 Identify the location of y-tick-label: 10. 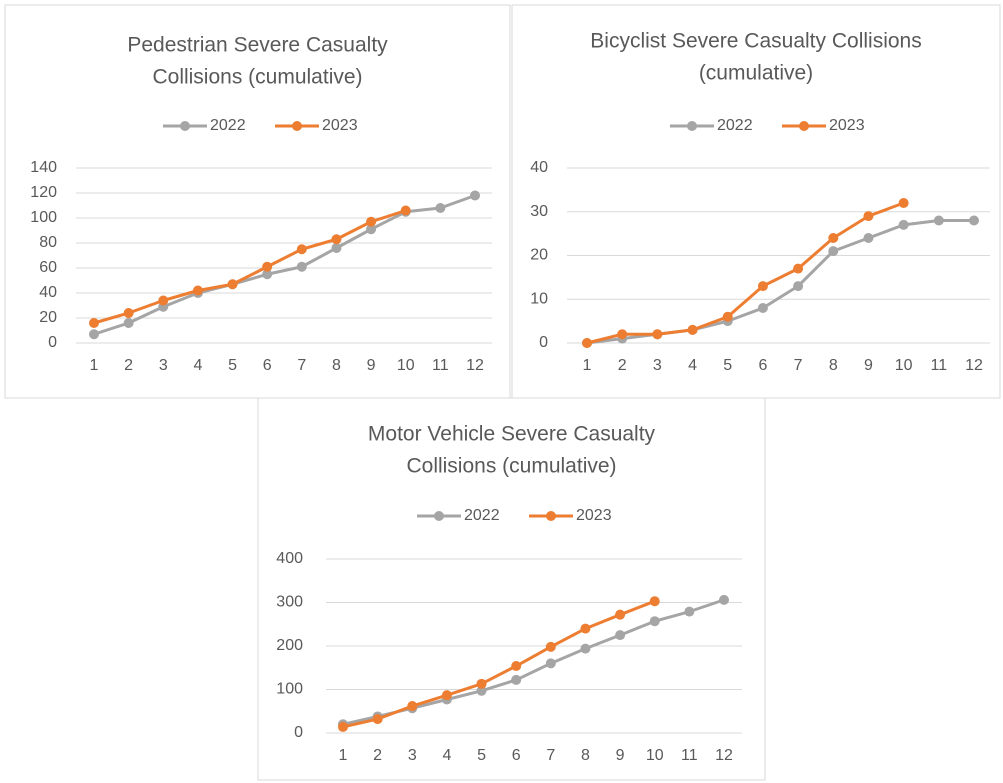
(539, 298).